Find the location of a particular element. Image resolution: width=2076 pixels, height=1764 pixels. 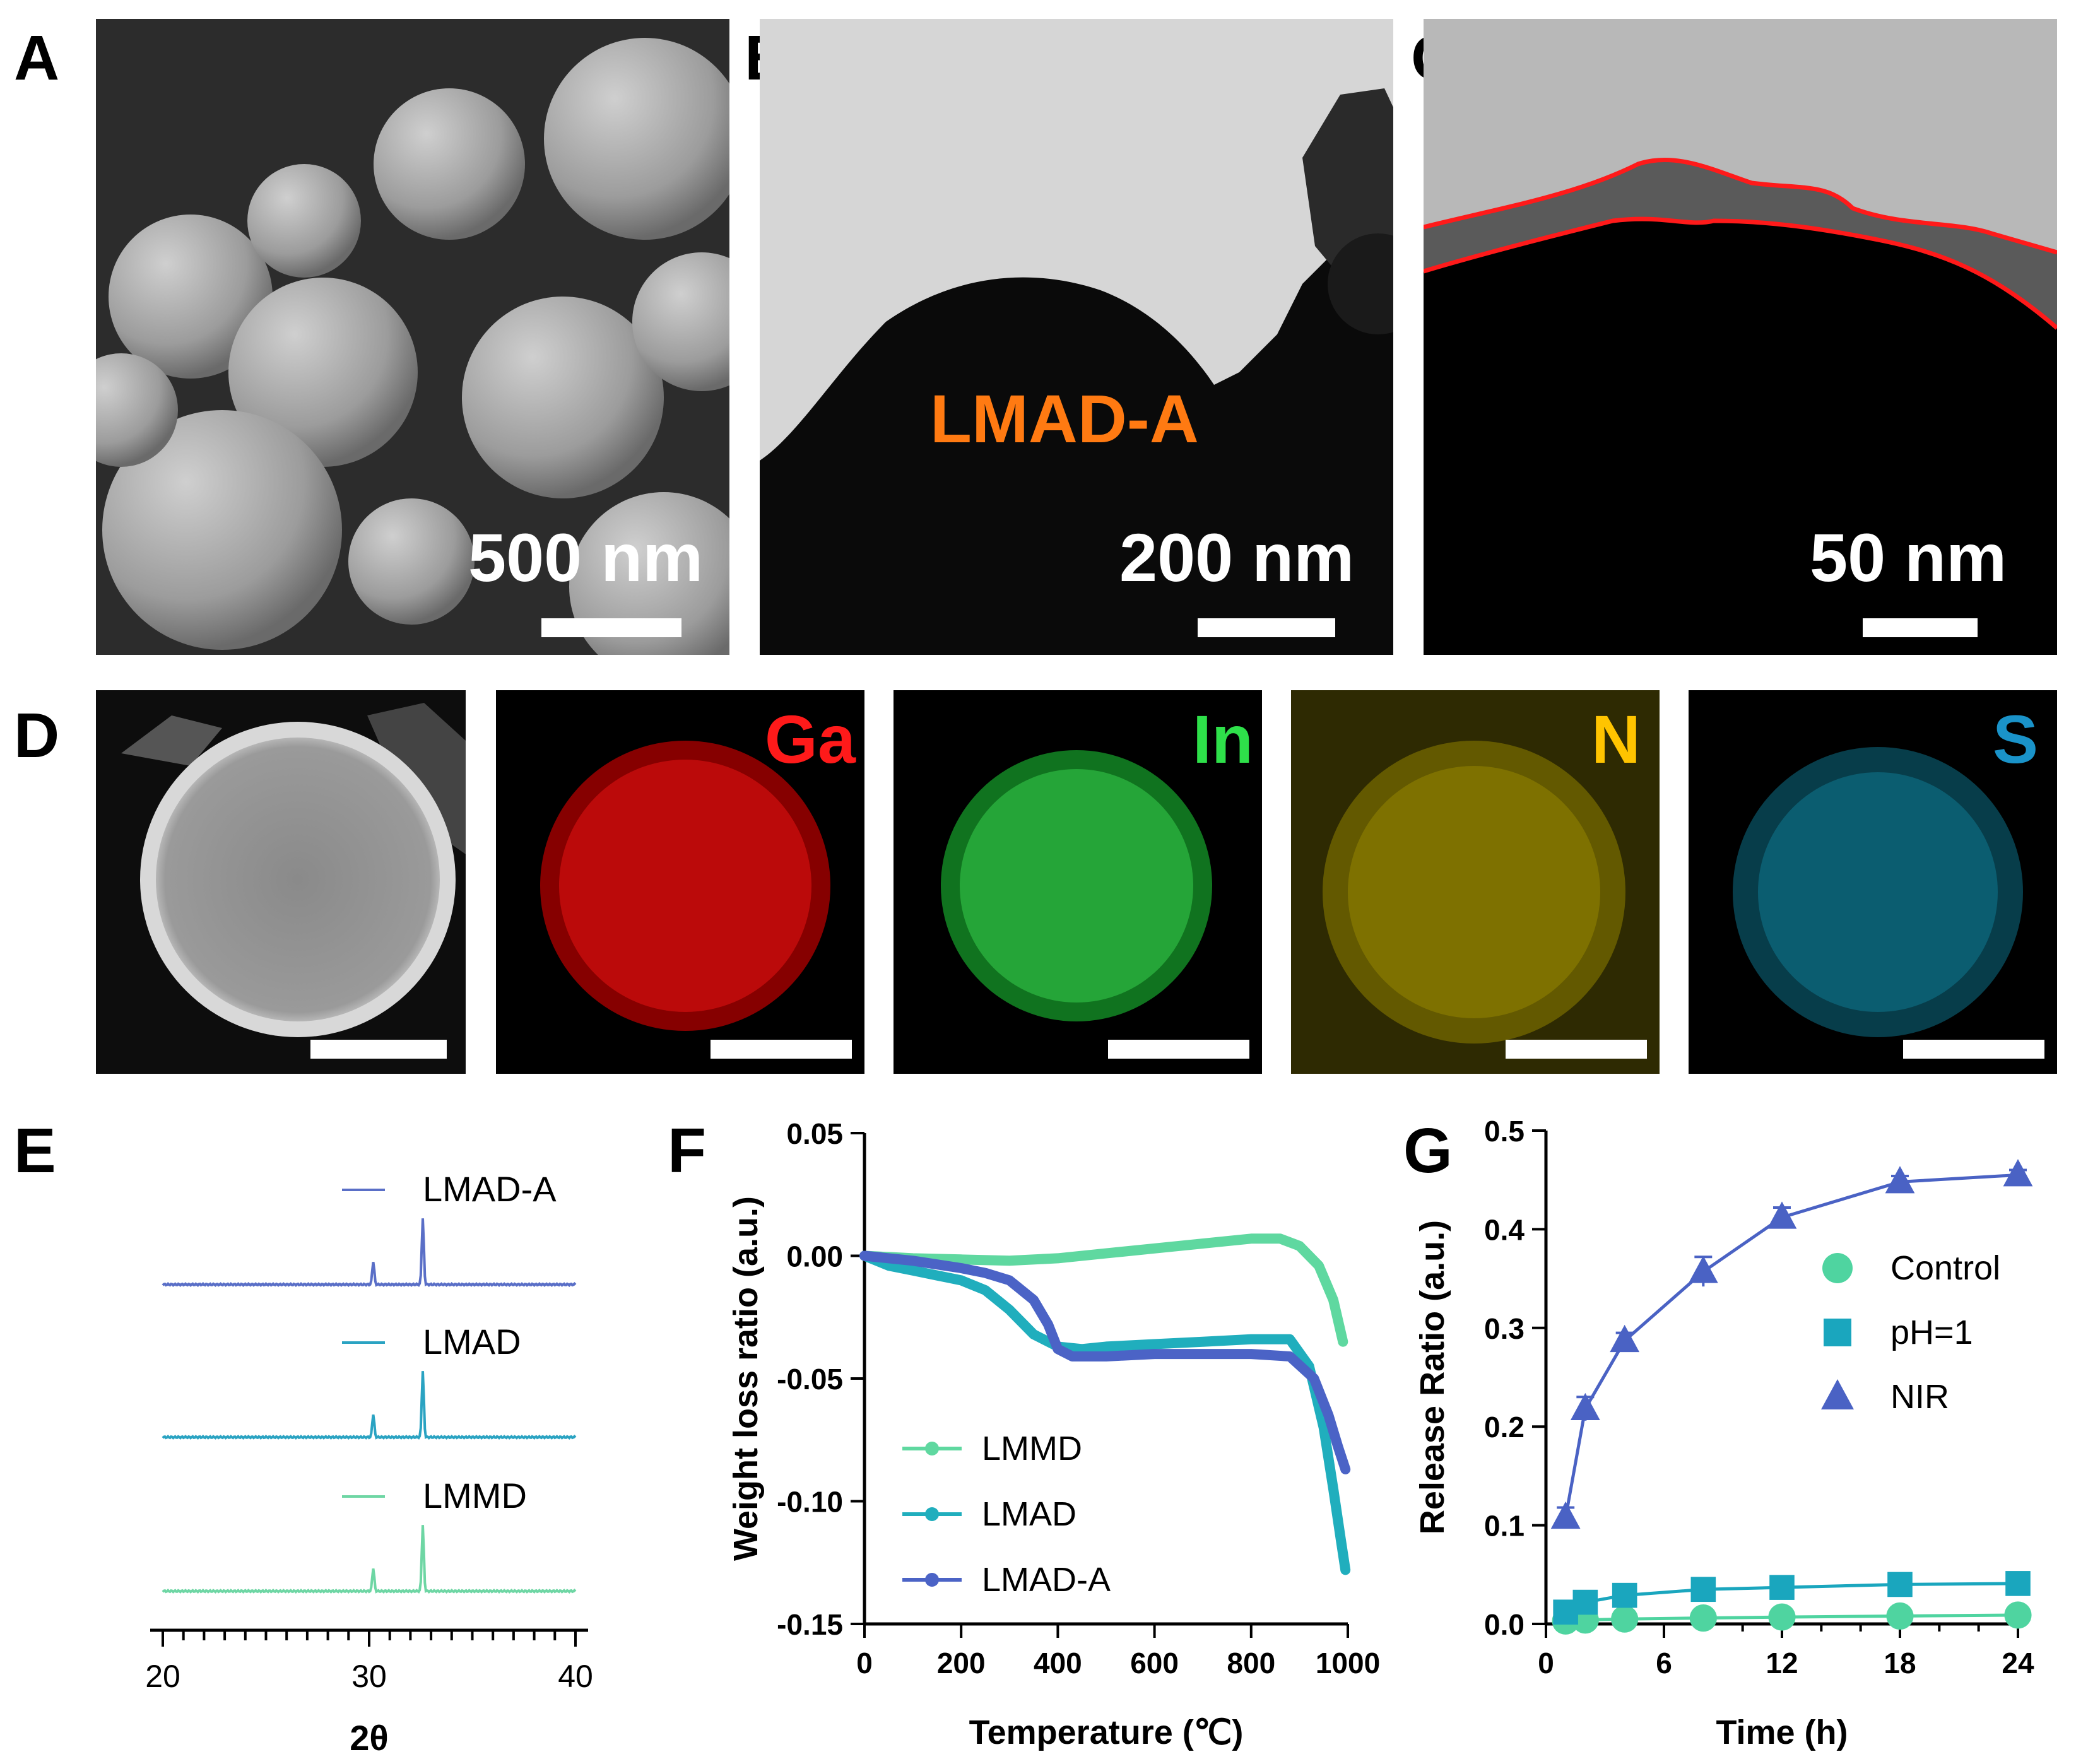

scale-bar-d-in is located at coordinates (1179, 1049).